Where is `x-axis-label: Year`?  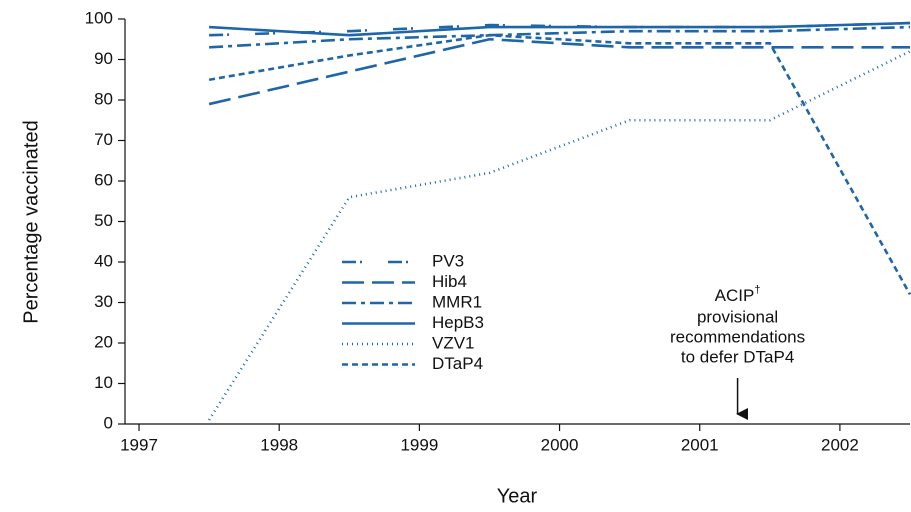
x-axis-label: Year is located at coordinates (517, 496).